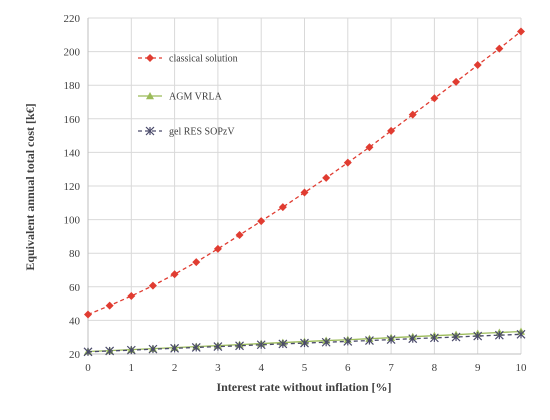 The width and height of the screenshot is (550, 420). I want to click on x-tick-label: 0, so click(88, 368).